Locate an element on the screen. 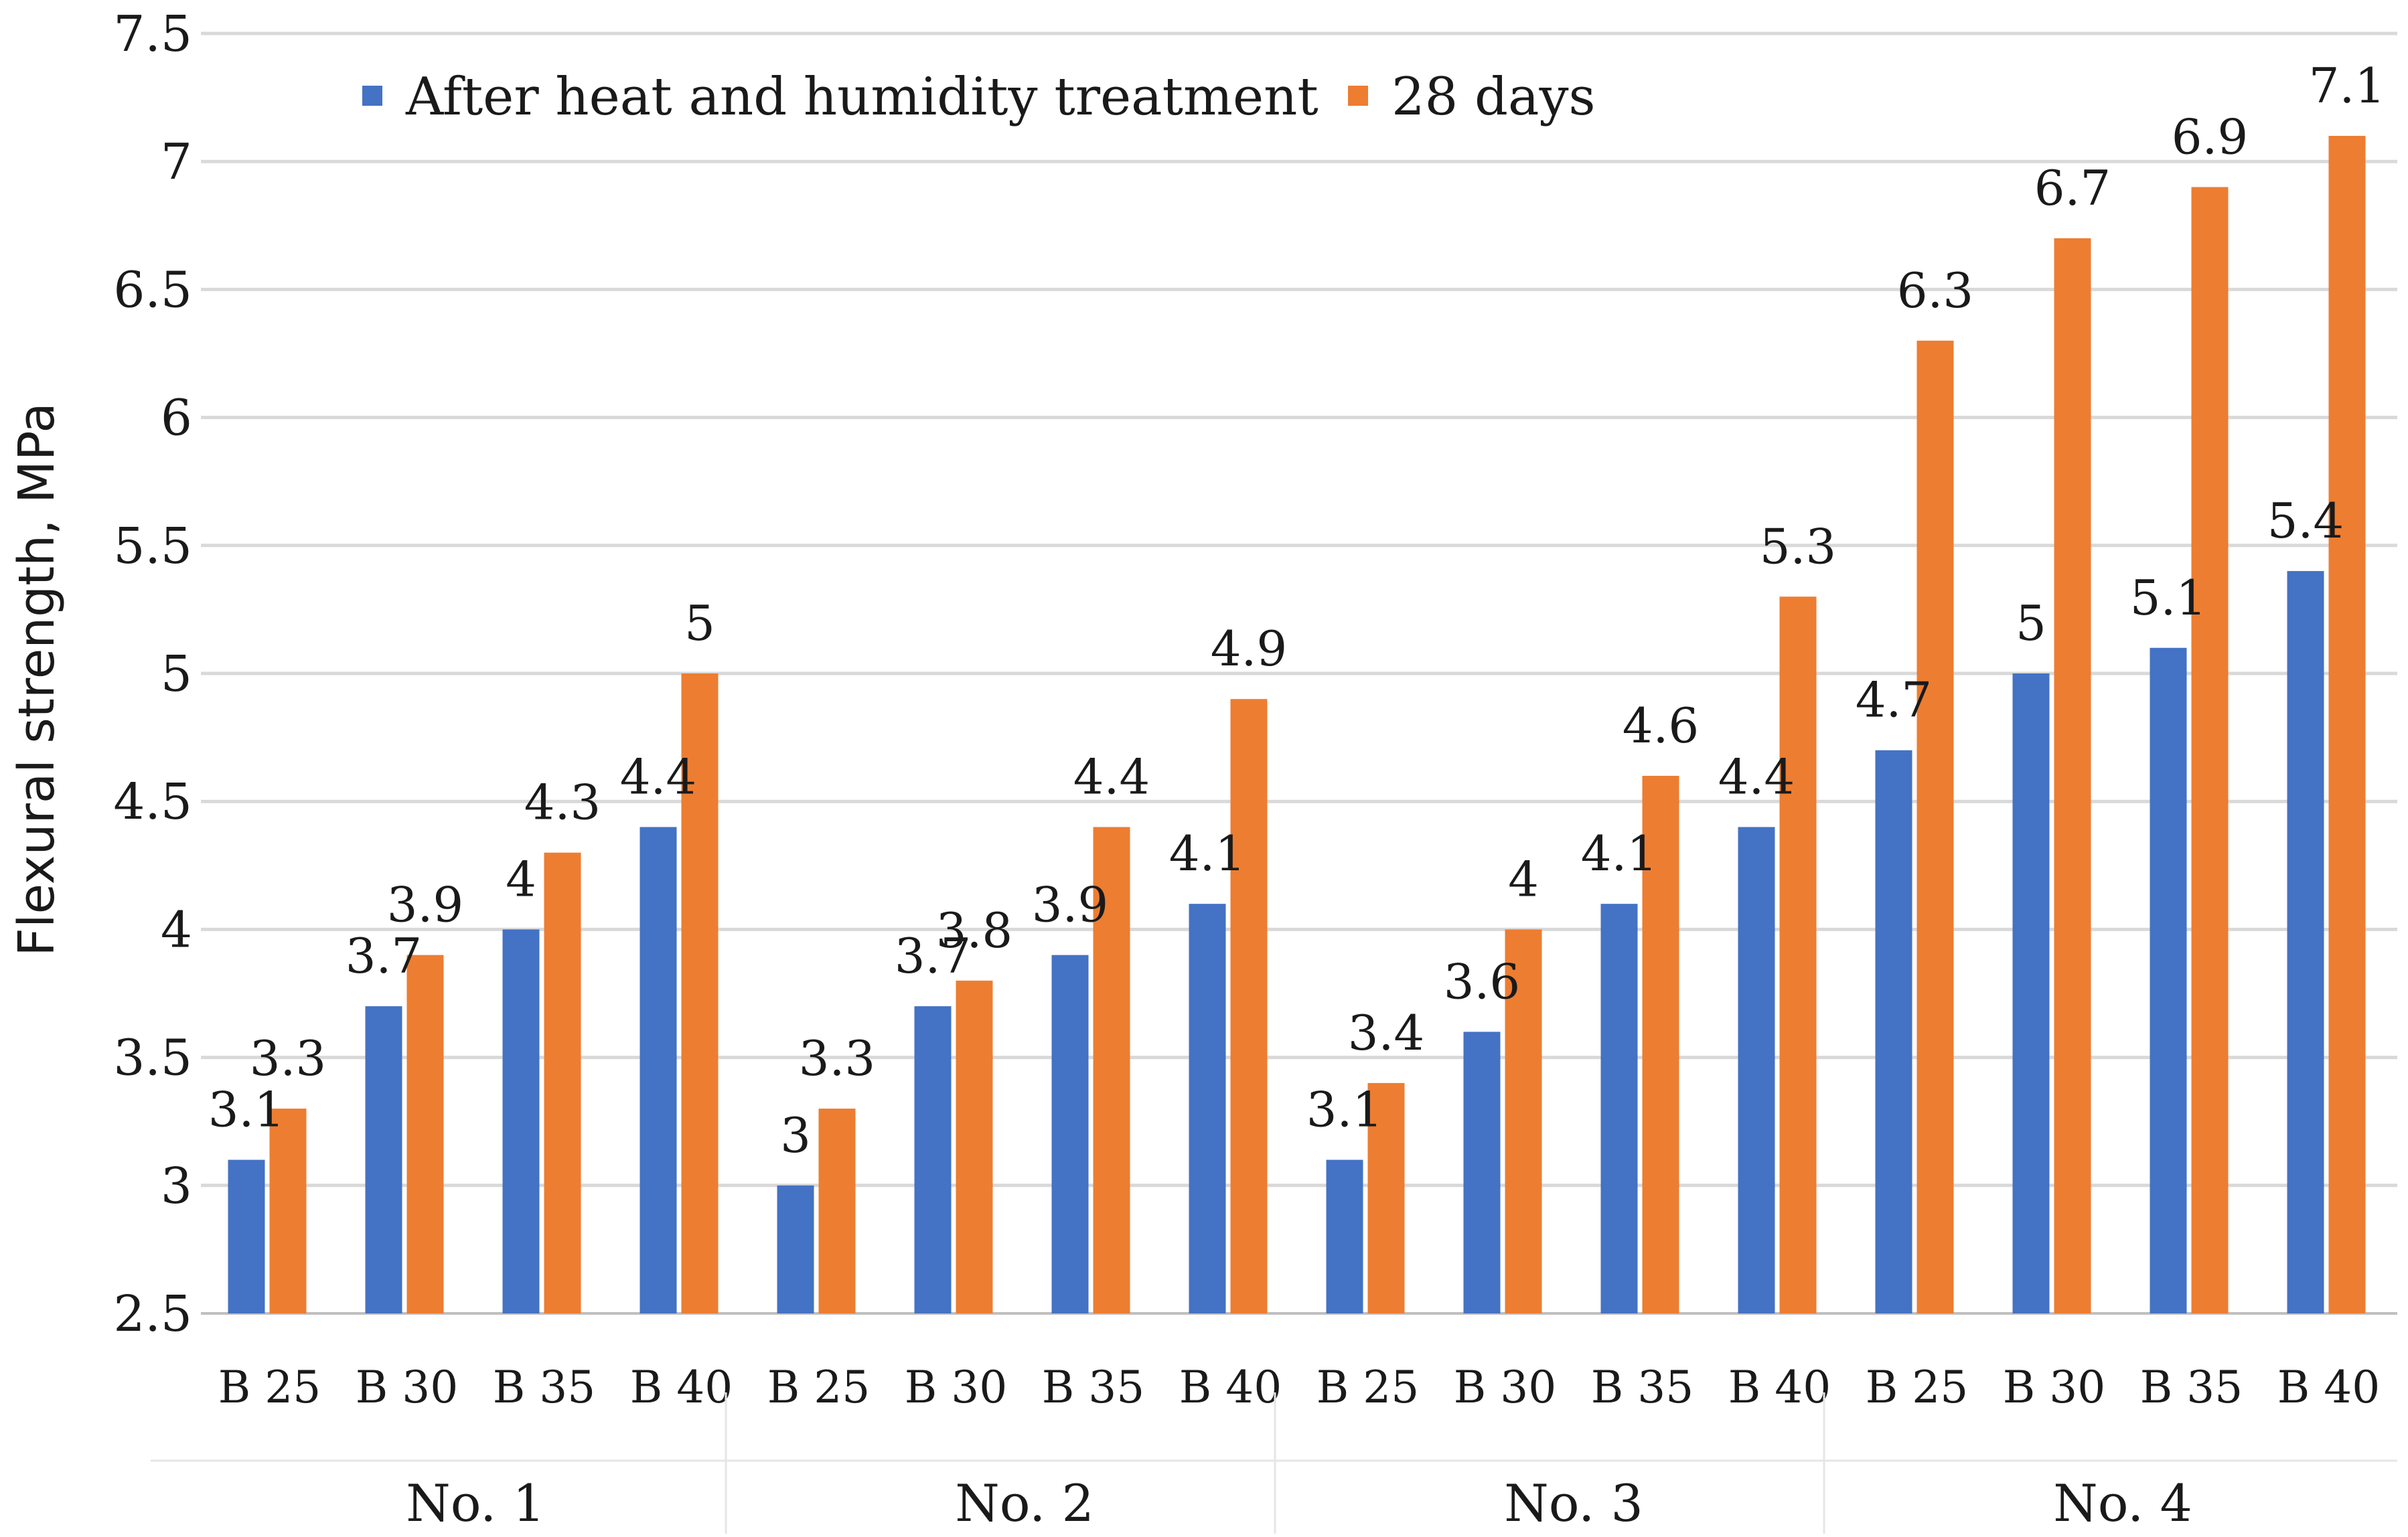 Image resolution: width=2408 pixels, height=1537 pixels. y-tick-label: 6 is located at coordinates (176, 419).